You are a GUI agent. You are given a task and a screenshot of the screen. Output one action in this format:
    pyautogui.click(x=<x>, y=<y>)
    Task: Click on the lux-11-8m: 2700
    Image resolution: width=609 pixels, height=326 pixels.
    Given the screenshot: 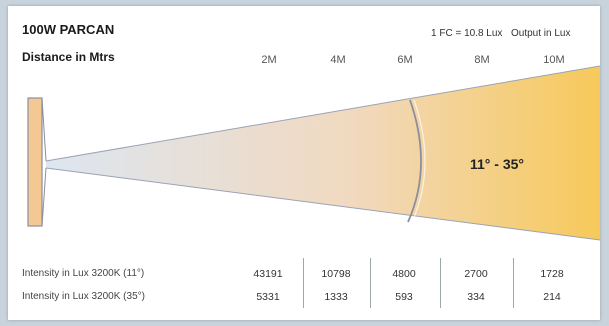 What is the action you would take?
    pyautogui.click(x=476, y=274)
    